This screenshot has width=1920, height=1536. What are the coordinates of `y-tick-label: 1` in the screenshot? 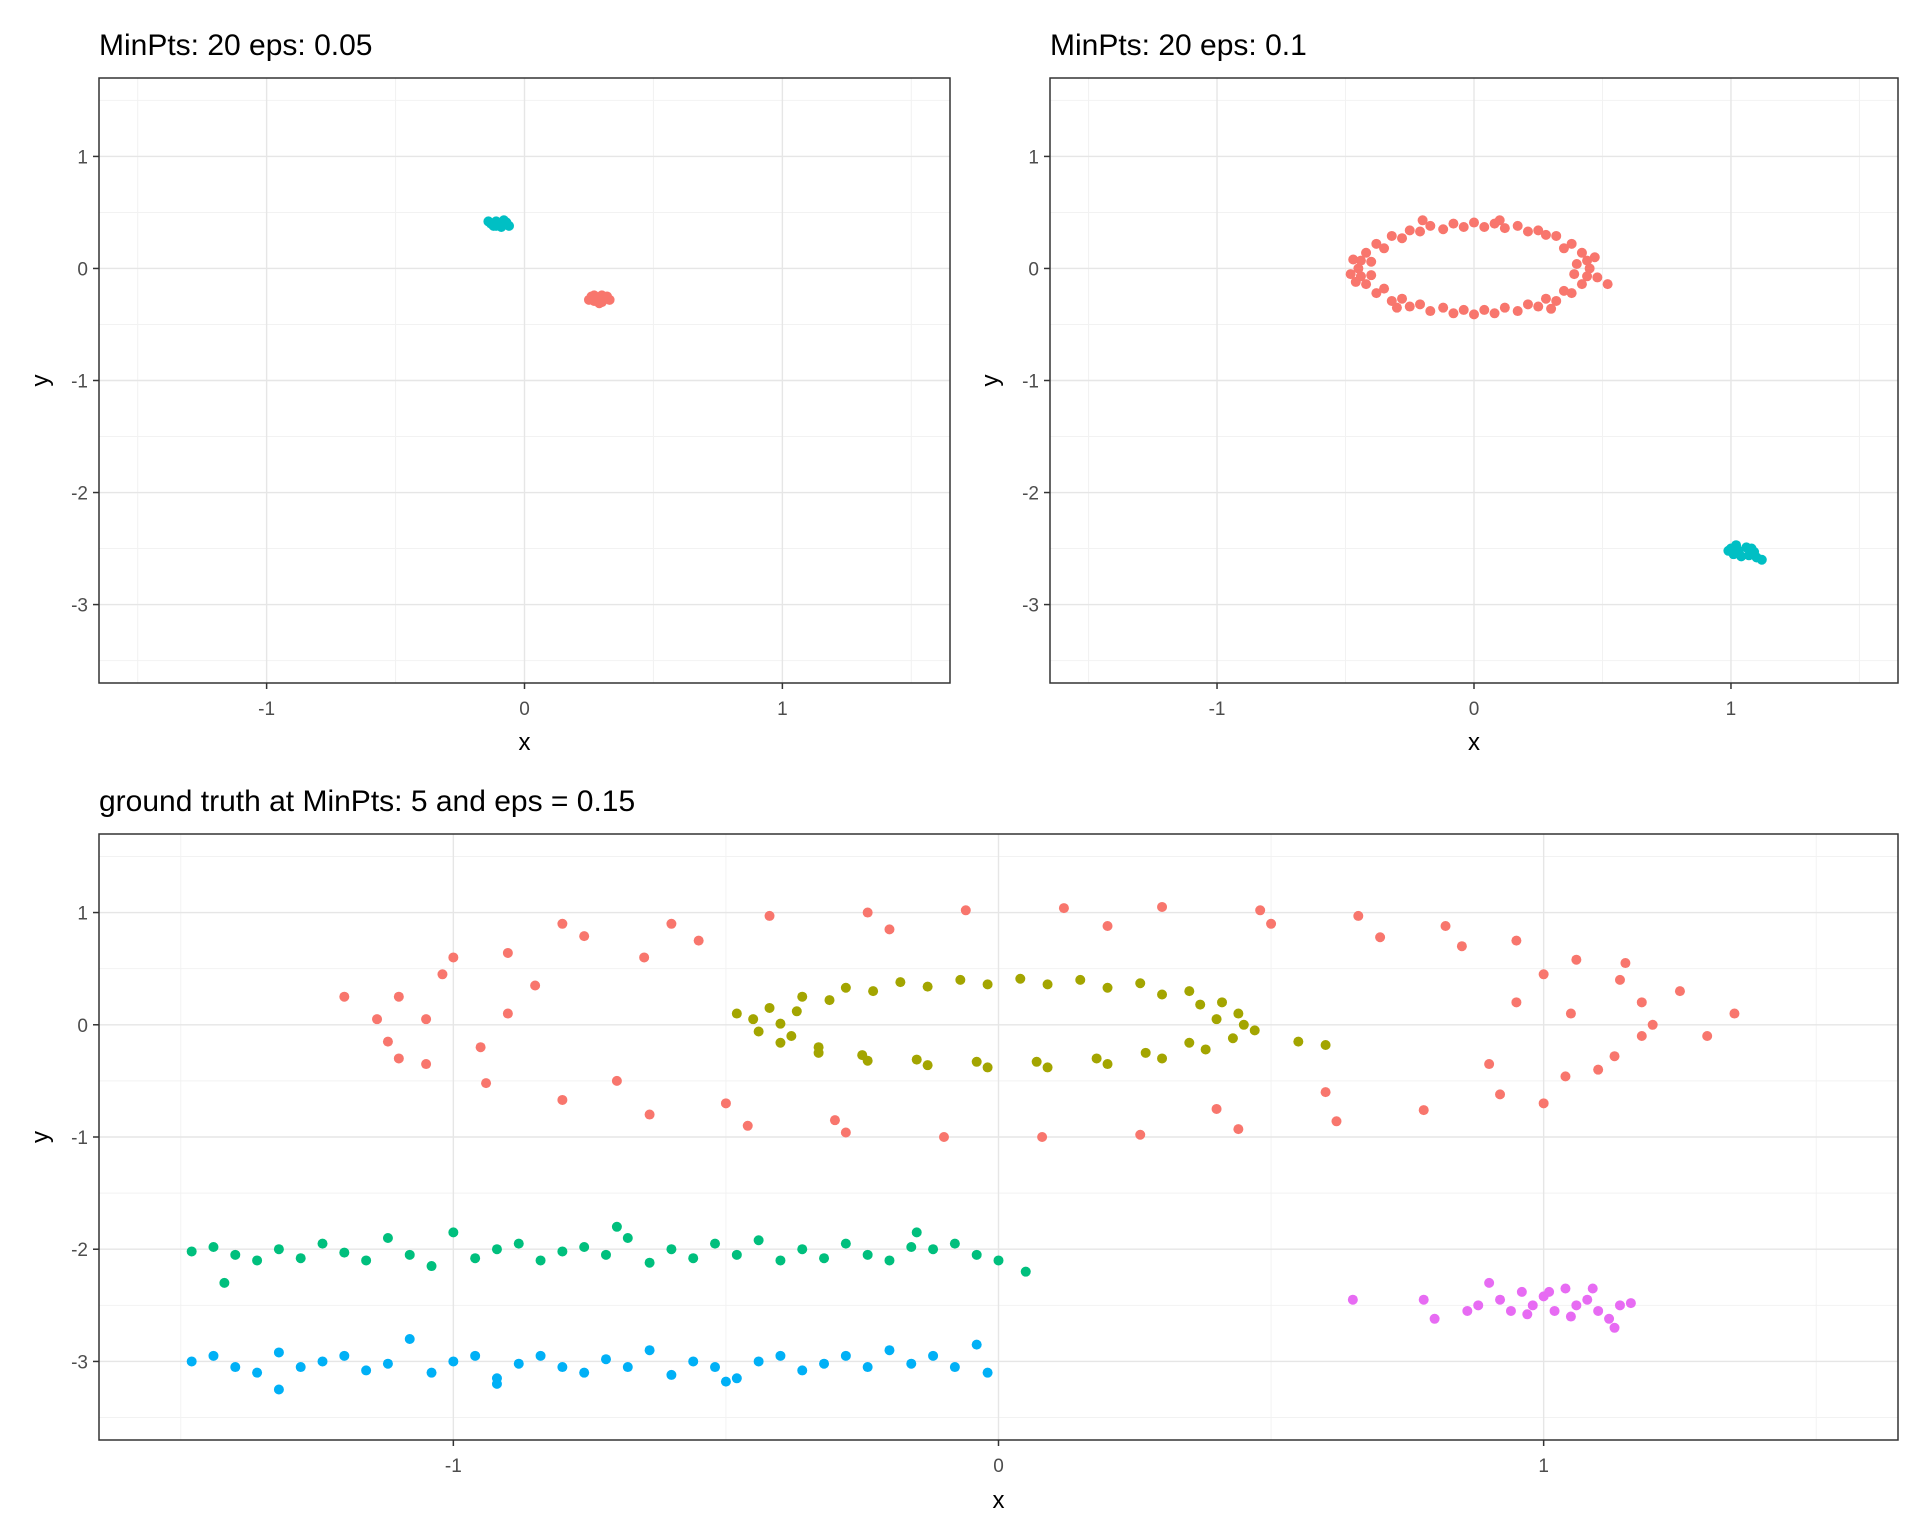 It's located at (82, 157).